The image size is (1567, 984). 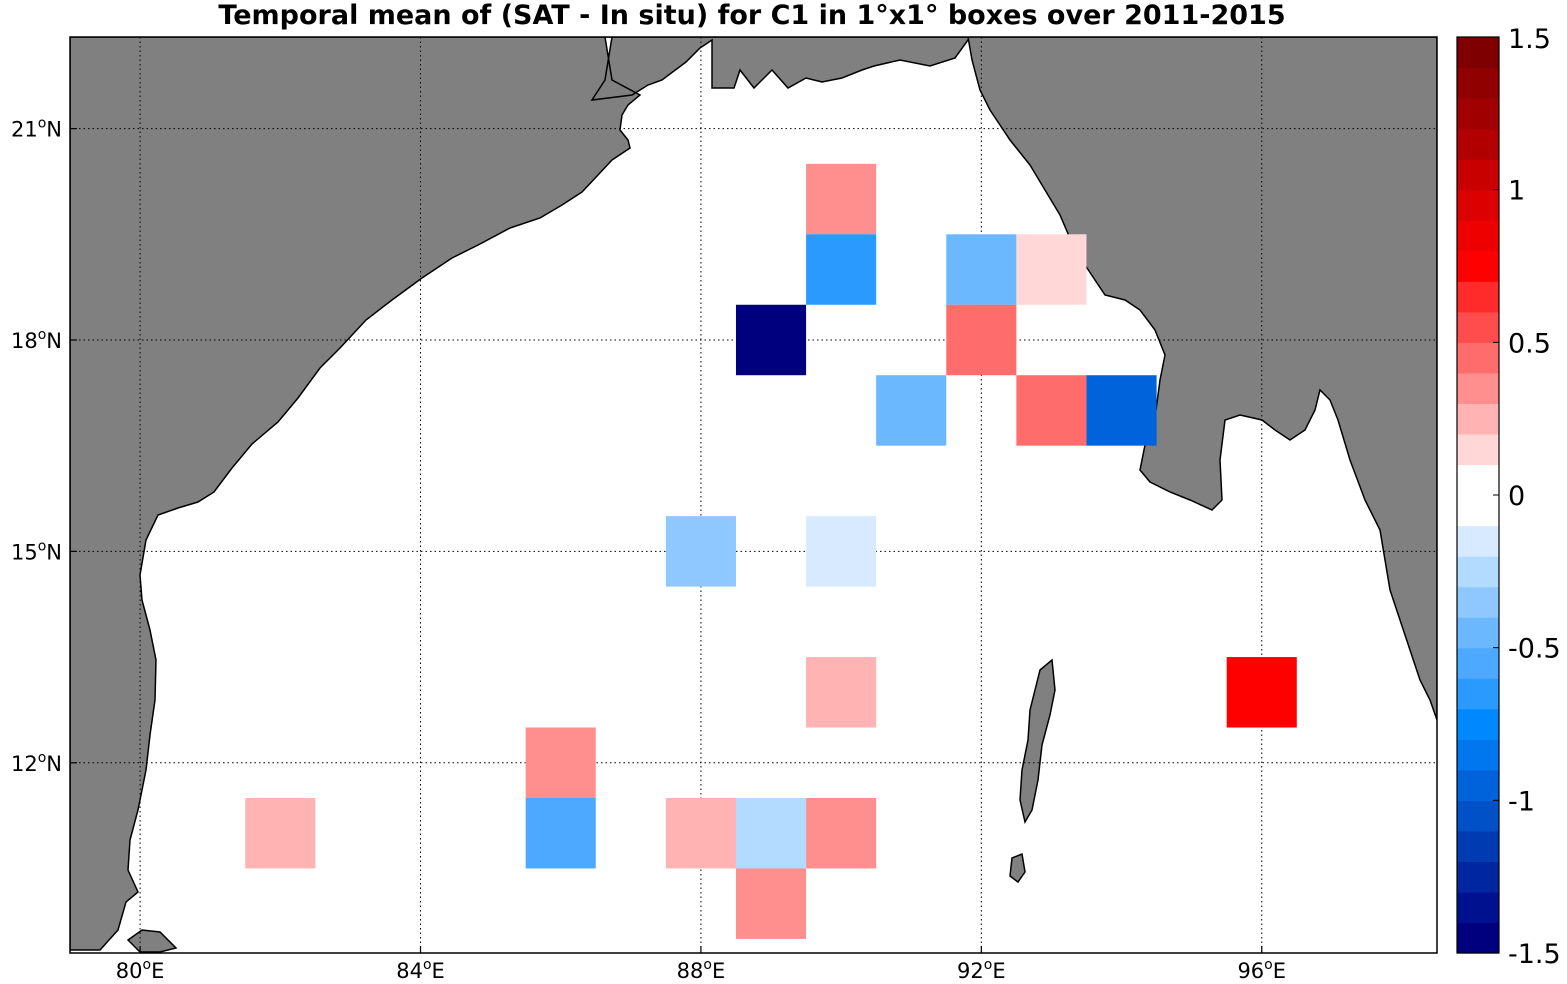 What do you see at coordinates (1534, 649) in the screenshot?
I see `colorbar-tick-label: -0.5` at bounding box center [1534, 649].